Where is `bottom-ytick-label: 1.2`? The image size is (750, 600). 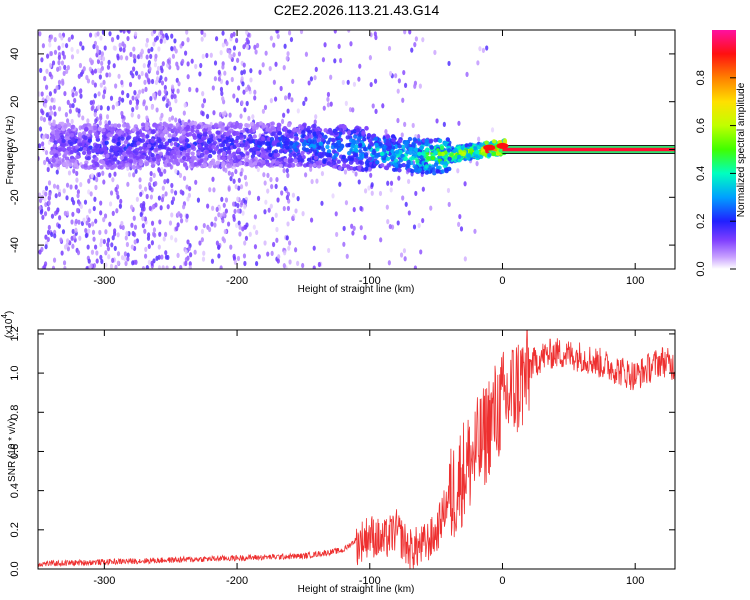 bottom-ytick-label: 1.2 is located at coordinates (15, 333).